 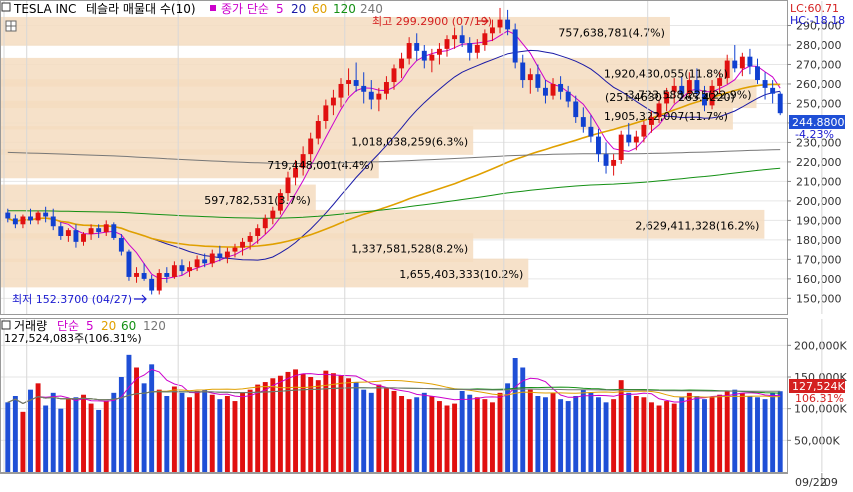 What do you see at coordinates (298, 9) in the screenshot?
I see `ma-period-20: 20` at bounding box center [298, 9].